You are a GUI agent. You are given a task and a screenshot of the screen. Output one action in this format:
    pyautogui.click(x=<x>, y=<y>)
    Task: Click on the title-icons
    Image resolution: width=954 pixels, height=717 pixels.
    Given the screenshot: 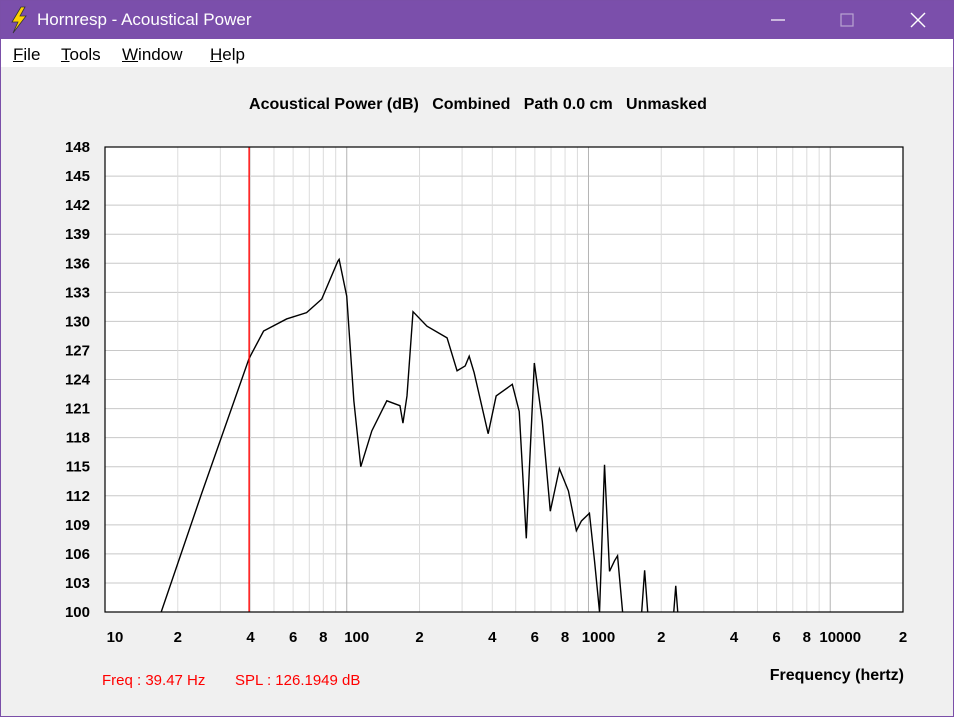 What is the action you would take?
    pyautogui.click(x=468, y=20)
    